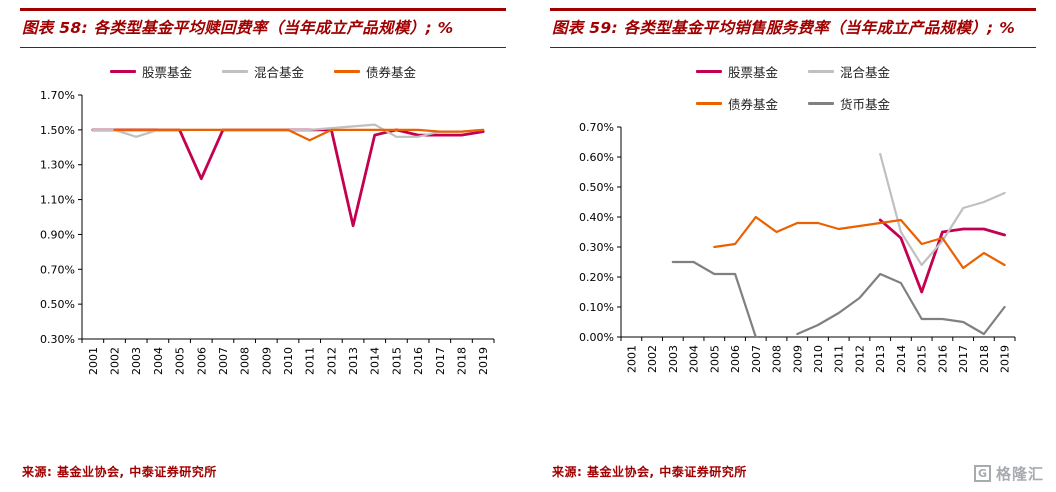  What do you see at coordinates (263, 28) in the screenshot?
I see `chart-58-title: 图表 58: 各类型基金平均赎回费率（当年成立产品规模）; %` at bounding box center [263, 28].